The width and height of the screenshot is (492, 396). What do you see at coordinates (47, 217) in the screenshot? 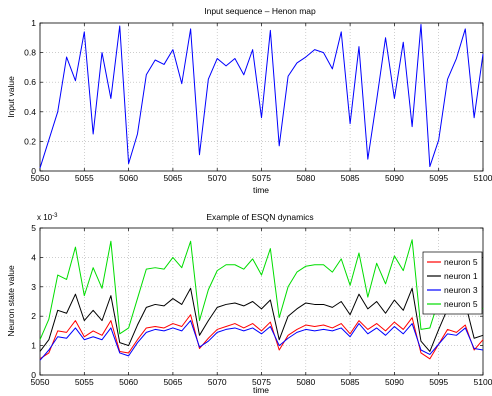
I see `y-exponent-label: x 10-3` at bounding box center [47, 217].